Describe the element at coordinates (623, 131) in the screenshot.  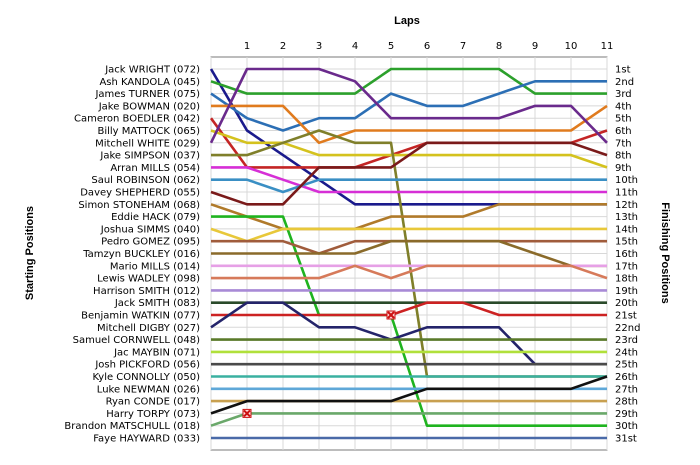
I see `finishing-position-label: 6th` at that location.